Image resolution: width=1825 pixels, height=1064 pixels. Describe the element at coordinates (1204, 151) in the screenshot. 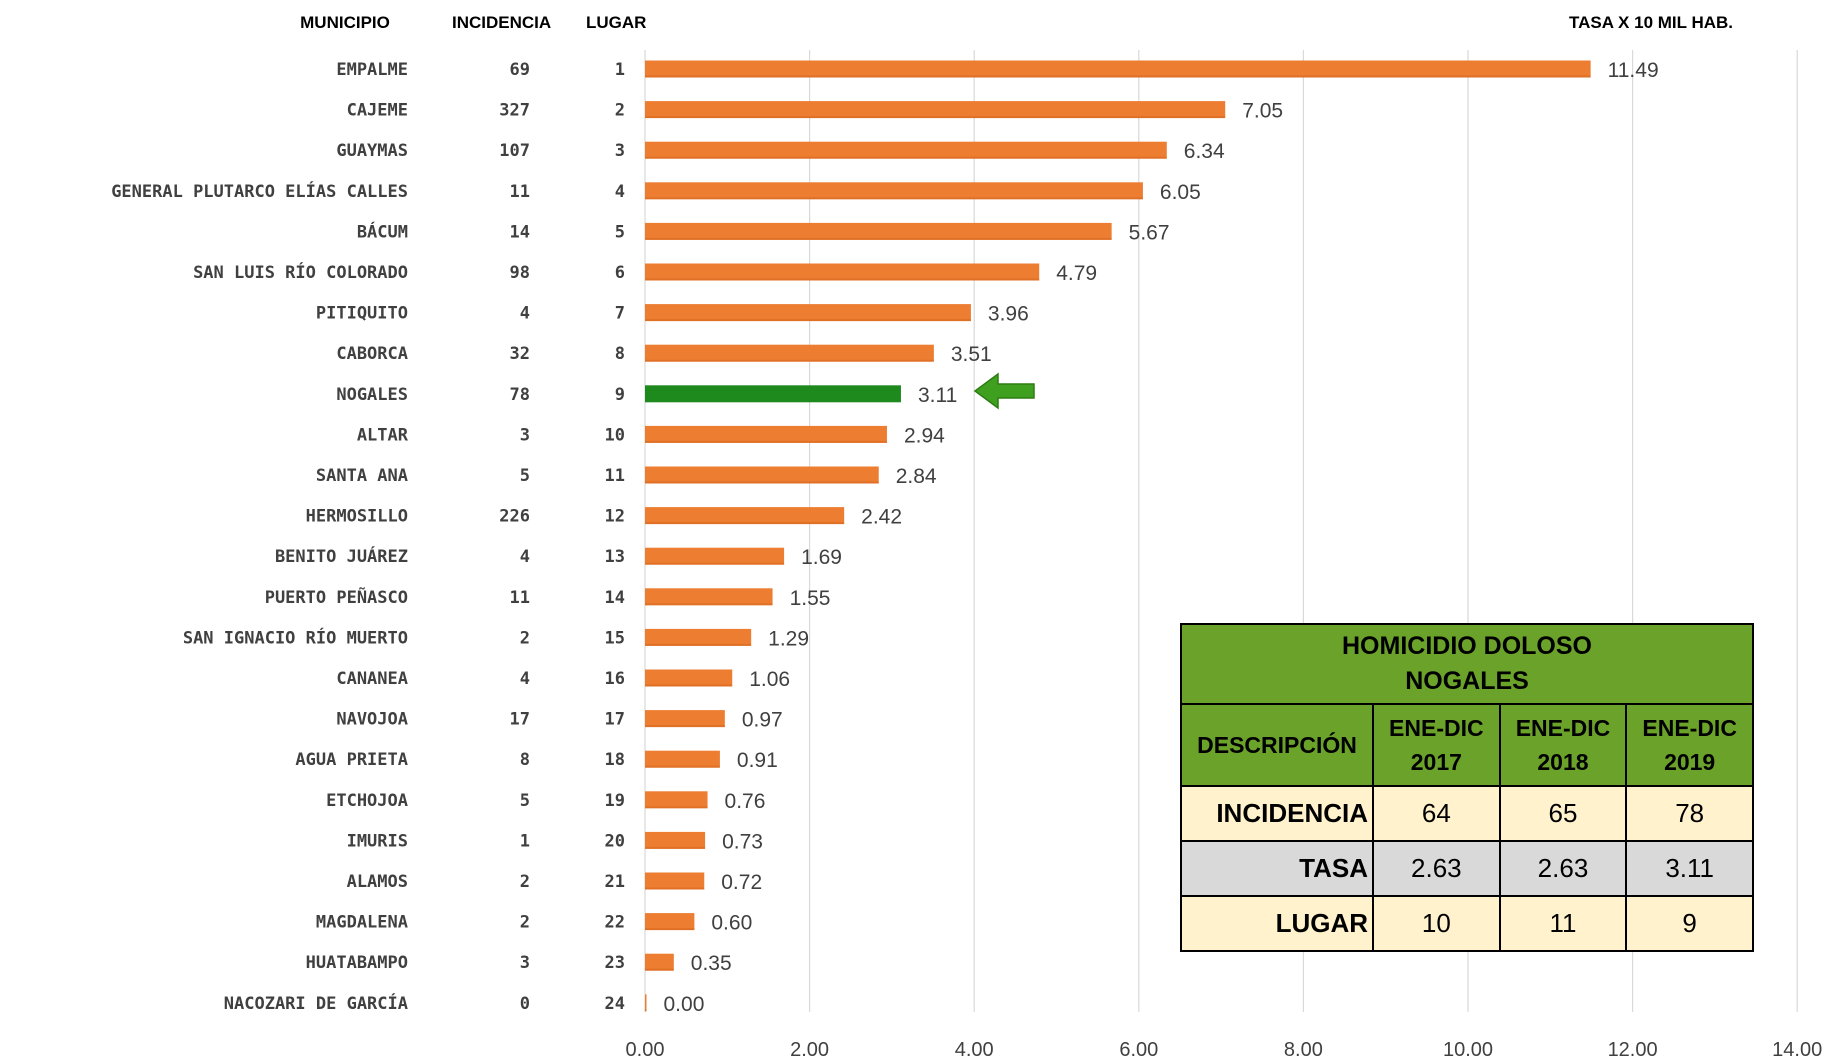

I see `data-label: 6.34` at that location.